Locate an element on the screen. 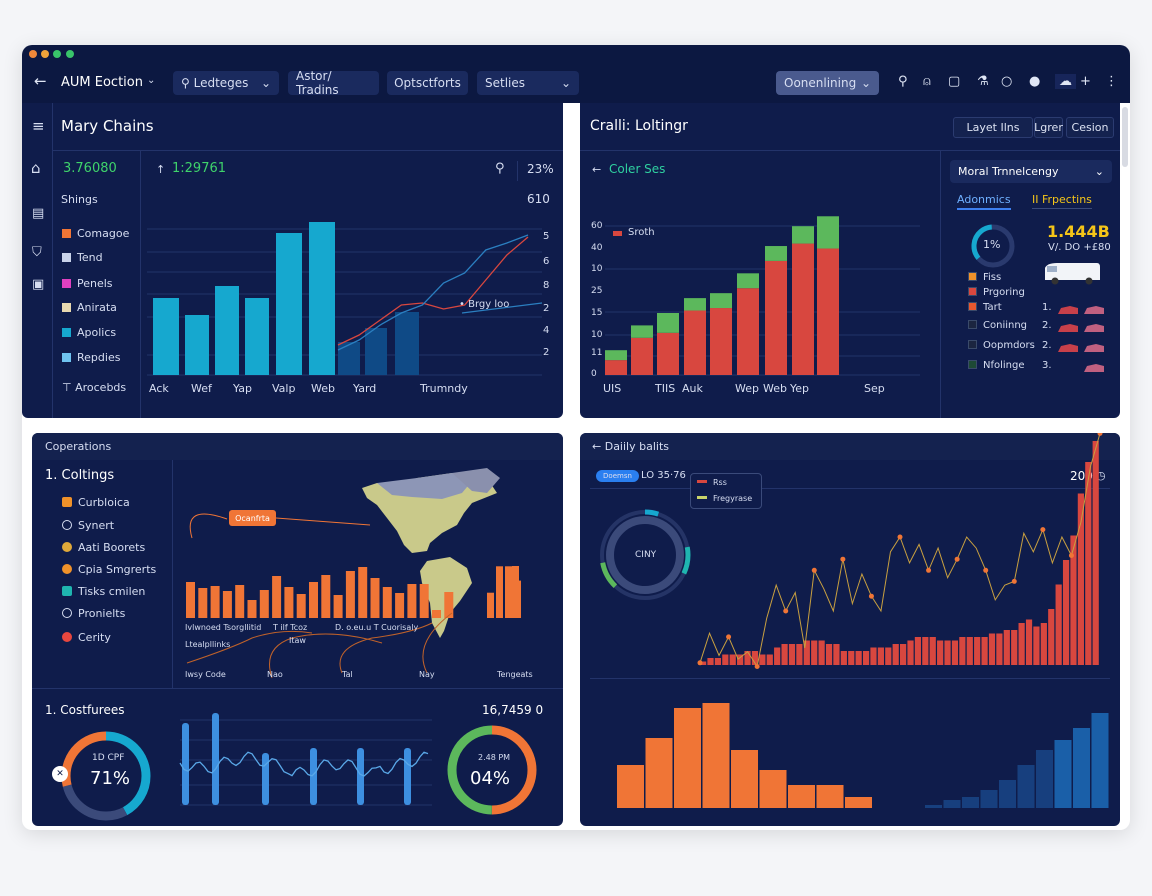 This screenshot has height=896, width=1152. bar-segment-green is located at coordinates (668, 323).